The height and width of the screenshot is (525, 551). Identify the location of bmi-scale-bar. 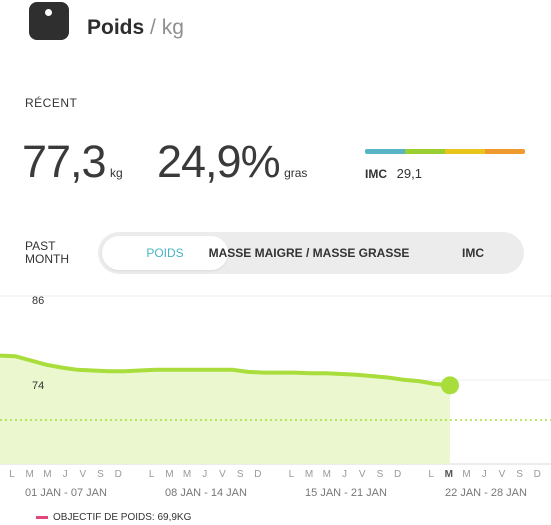
(445, 151).